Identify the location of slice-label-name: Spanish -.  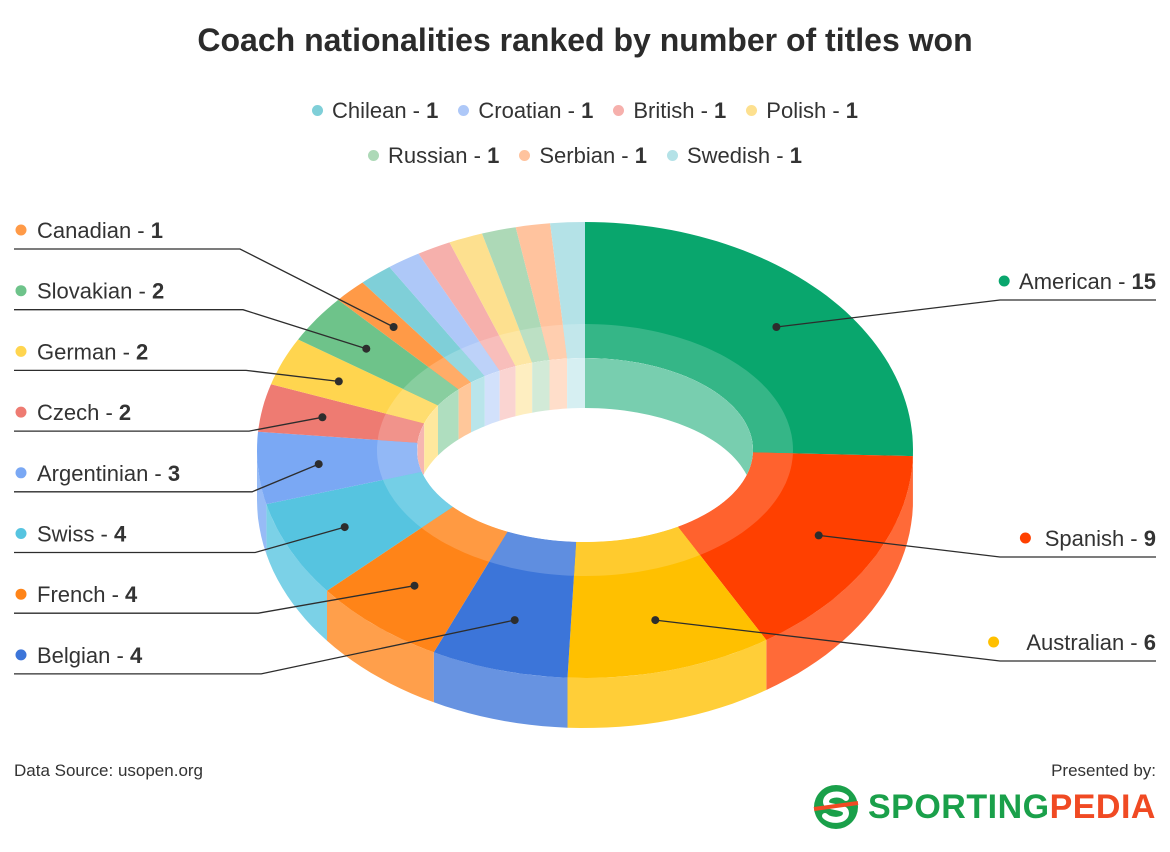
(1094, 538).